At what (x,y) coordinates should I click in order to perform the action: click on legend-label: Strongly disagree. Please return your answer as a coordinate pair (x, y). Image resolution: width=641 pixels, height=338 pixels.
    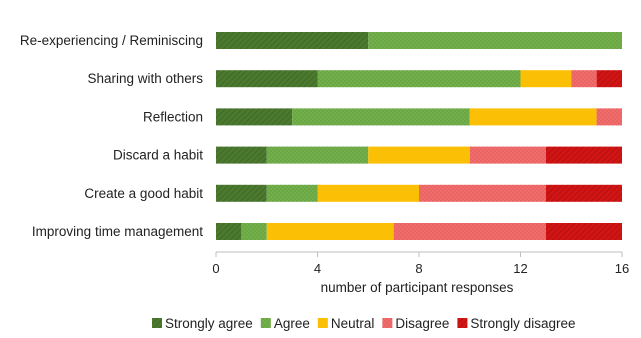
    Looking at the image, I should click on (522, 323).